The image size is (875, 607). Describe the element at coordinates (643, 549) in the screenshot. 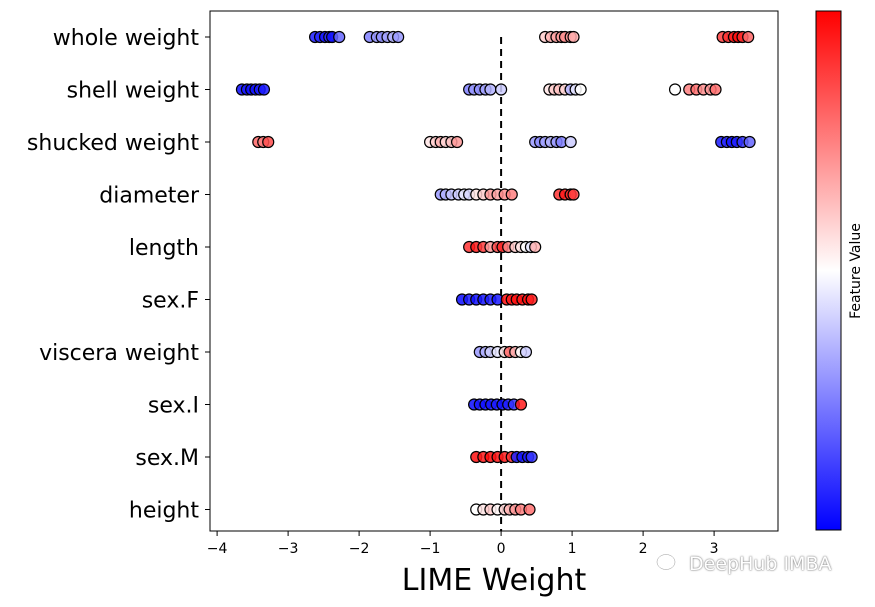

I see `x-tick-label: 2` at that location.